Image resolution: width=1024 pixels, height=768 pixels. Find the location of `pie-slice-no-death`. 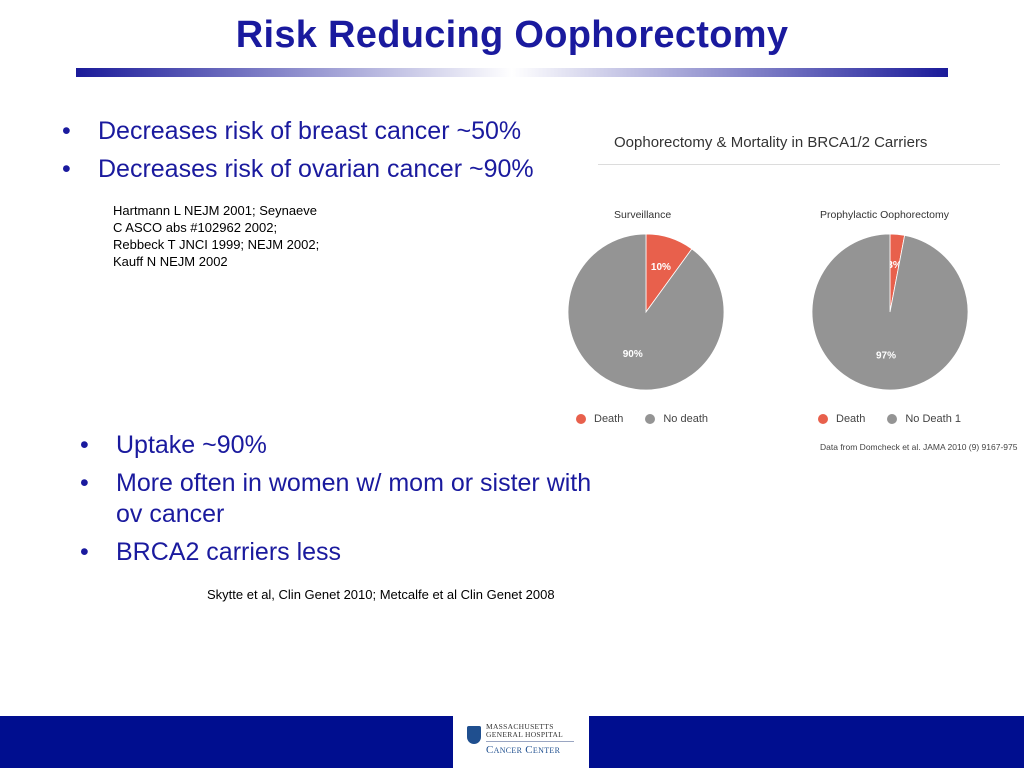

pie-slice-no-death is located at coordinates (646, 312).